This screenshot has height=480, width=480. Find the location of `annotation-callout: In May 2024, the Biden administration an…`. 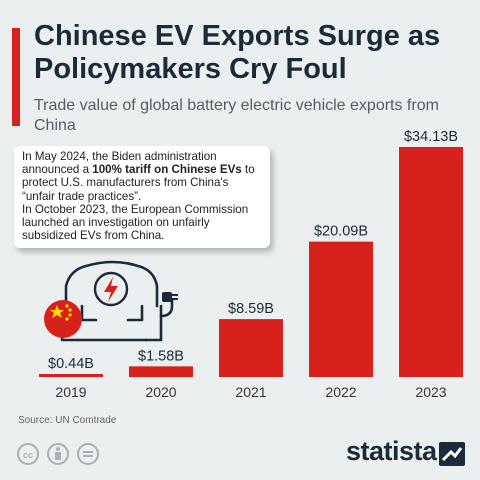

annotation-callout: In May 2024, the Biden administration an… is located at coordinates (142, 197).